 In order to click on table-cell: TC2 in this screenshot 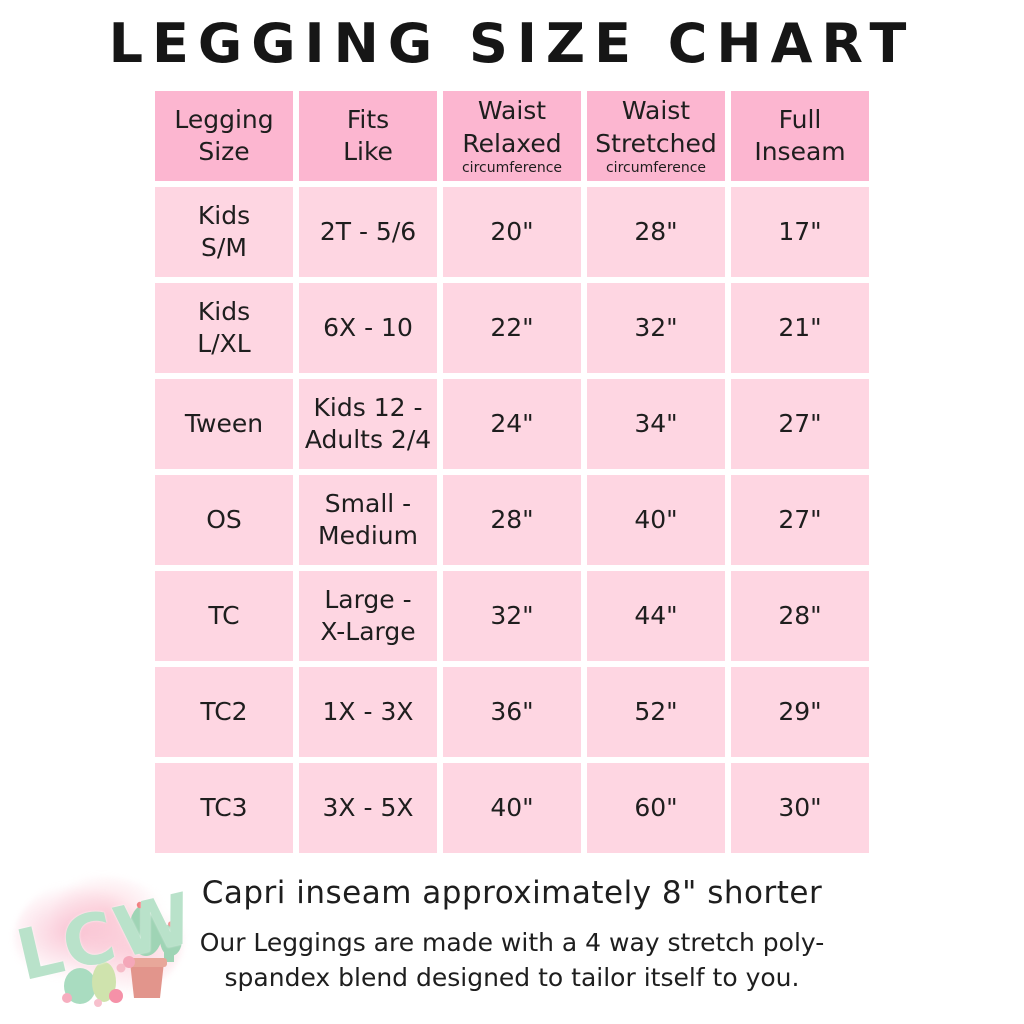, I will do `click(224, 712)`.